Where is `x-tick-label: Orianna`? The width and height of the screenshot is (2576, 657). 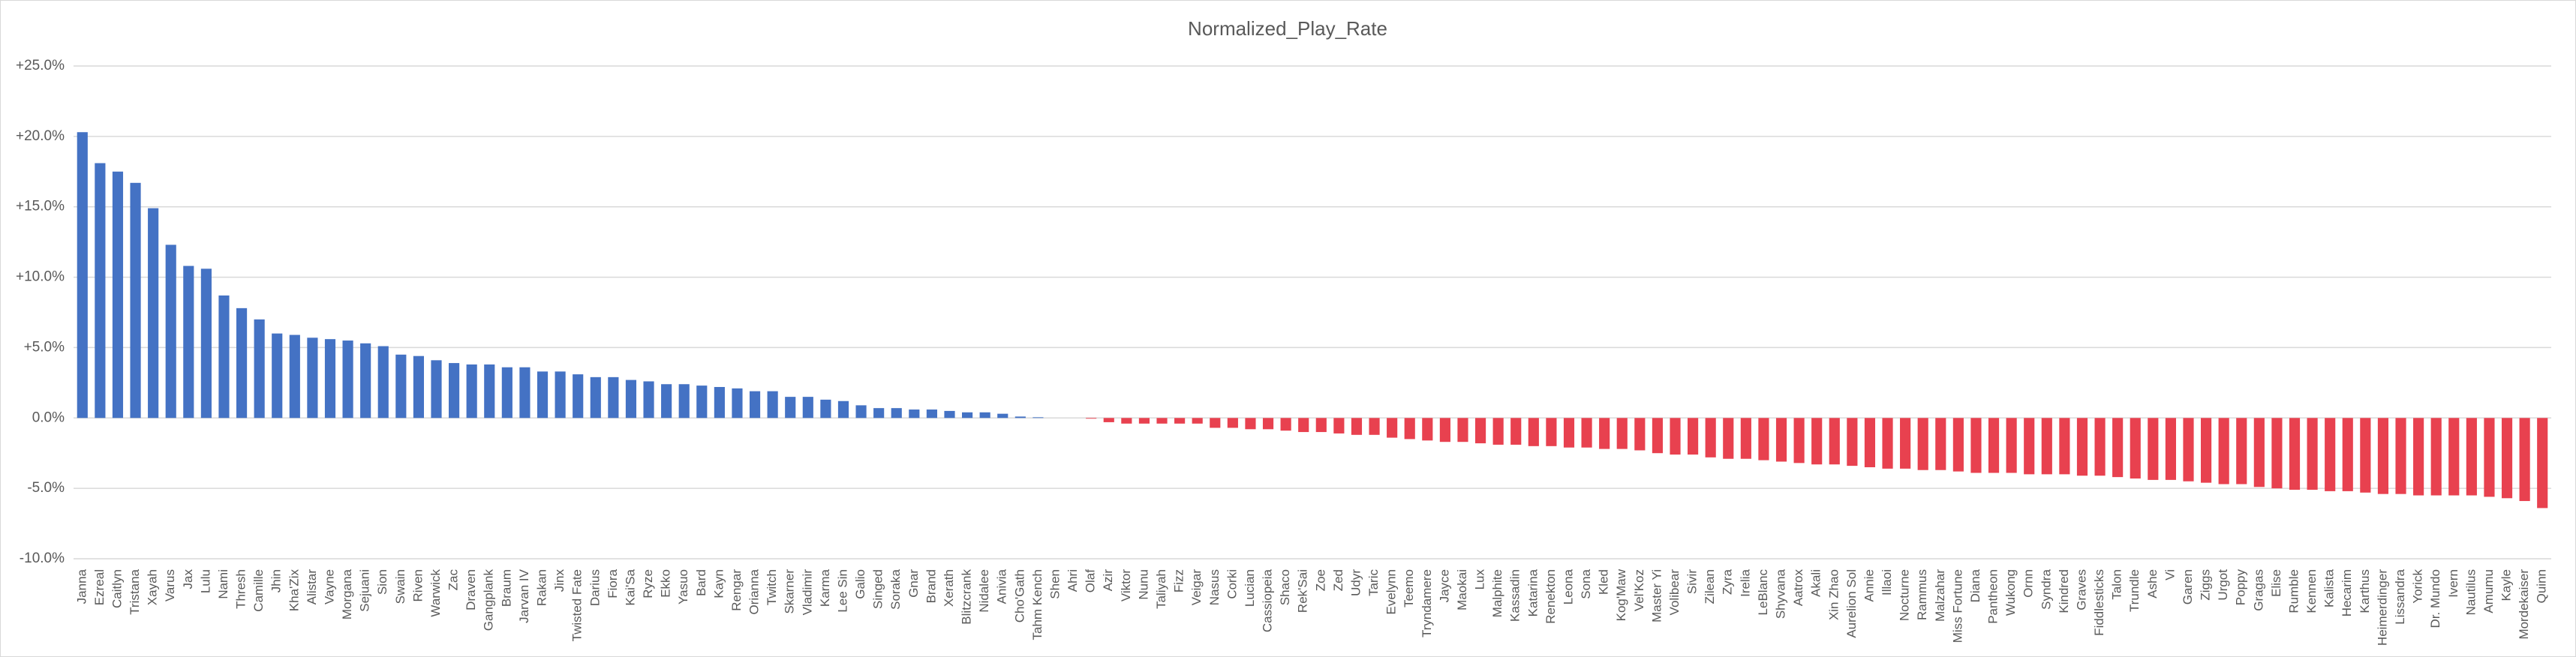
x-tick-label: Orianna is located at coordinates (754, 591).